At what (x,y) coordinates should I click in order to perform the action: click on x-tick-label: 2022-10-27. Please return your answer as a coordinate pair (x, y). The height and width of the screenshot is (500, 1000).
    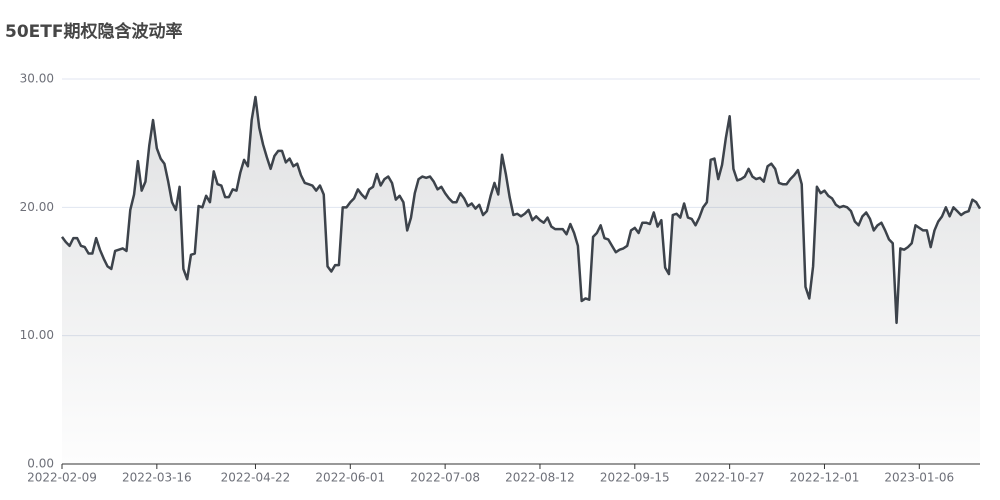
    Looking at the image, I should click on (730, 478).